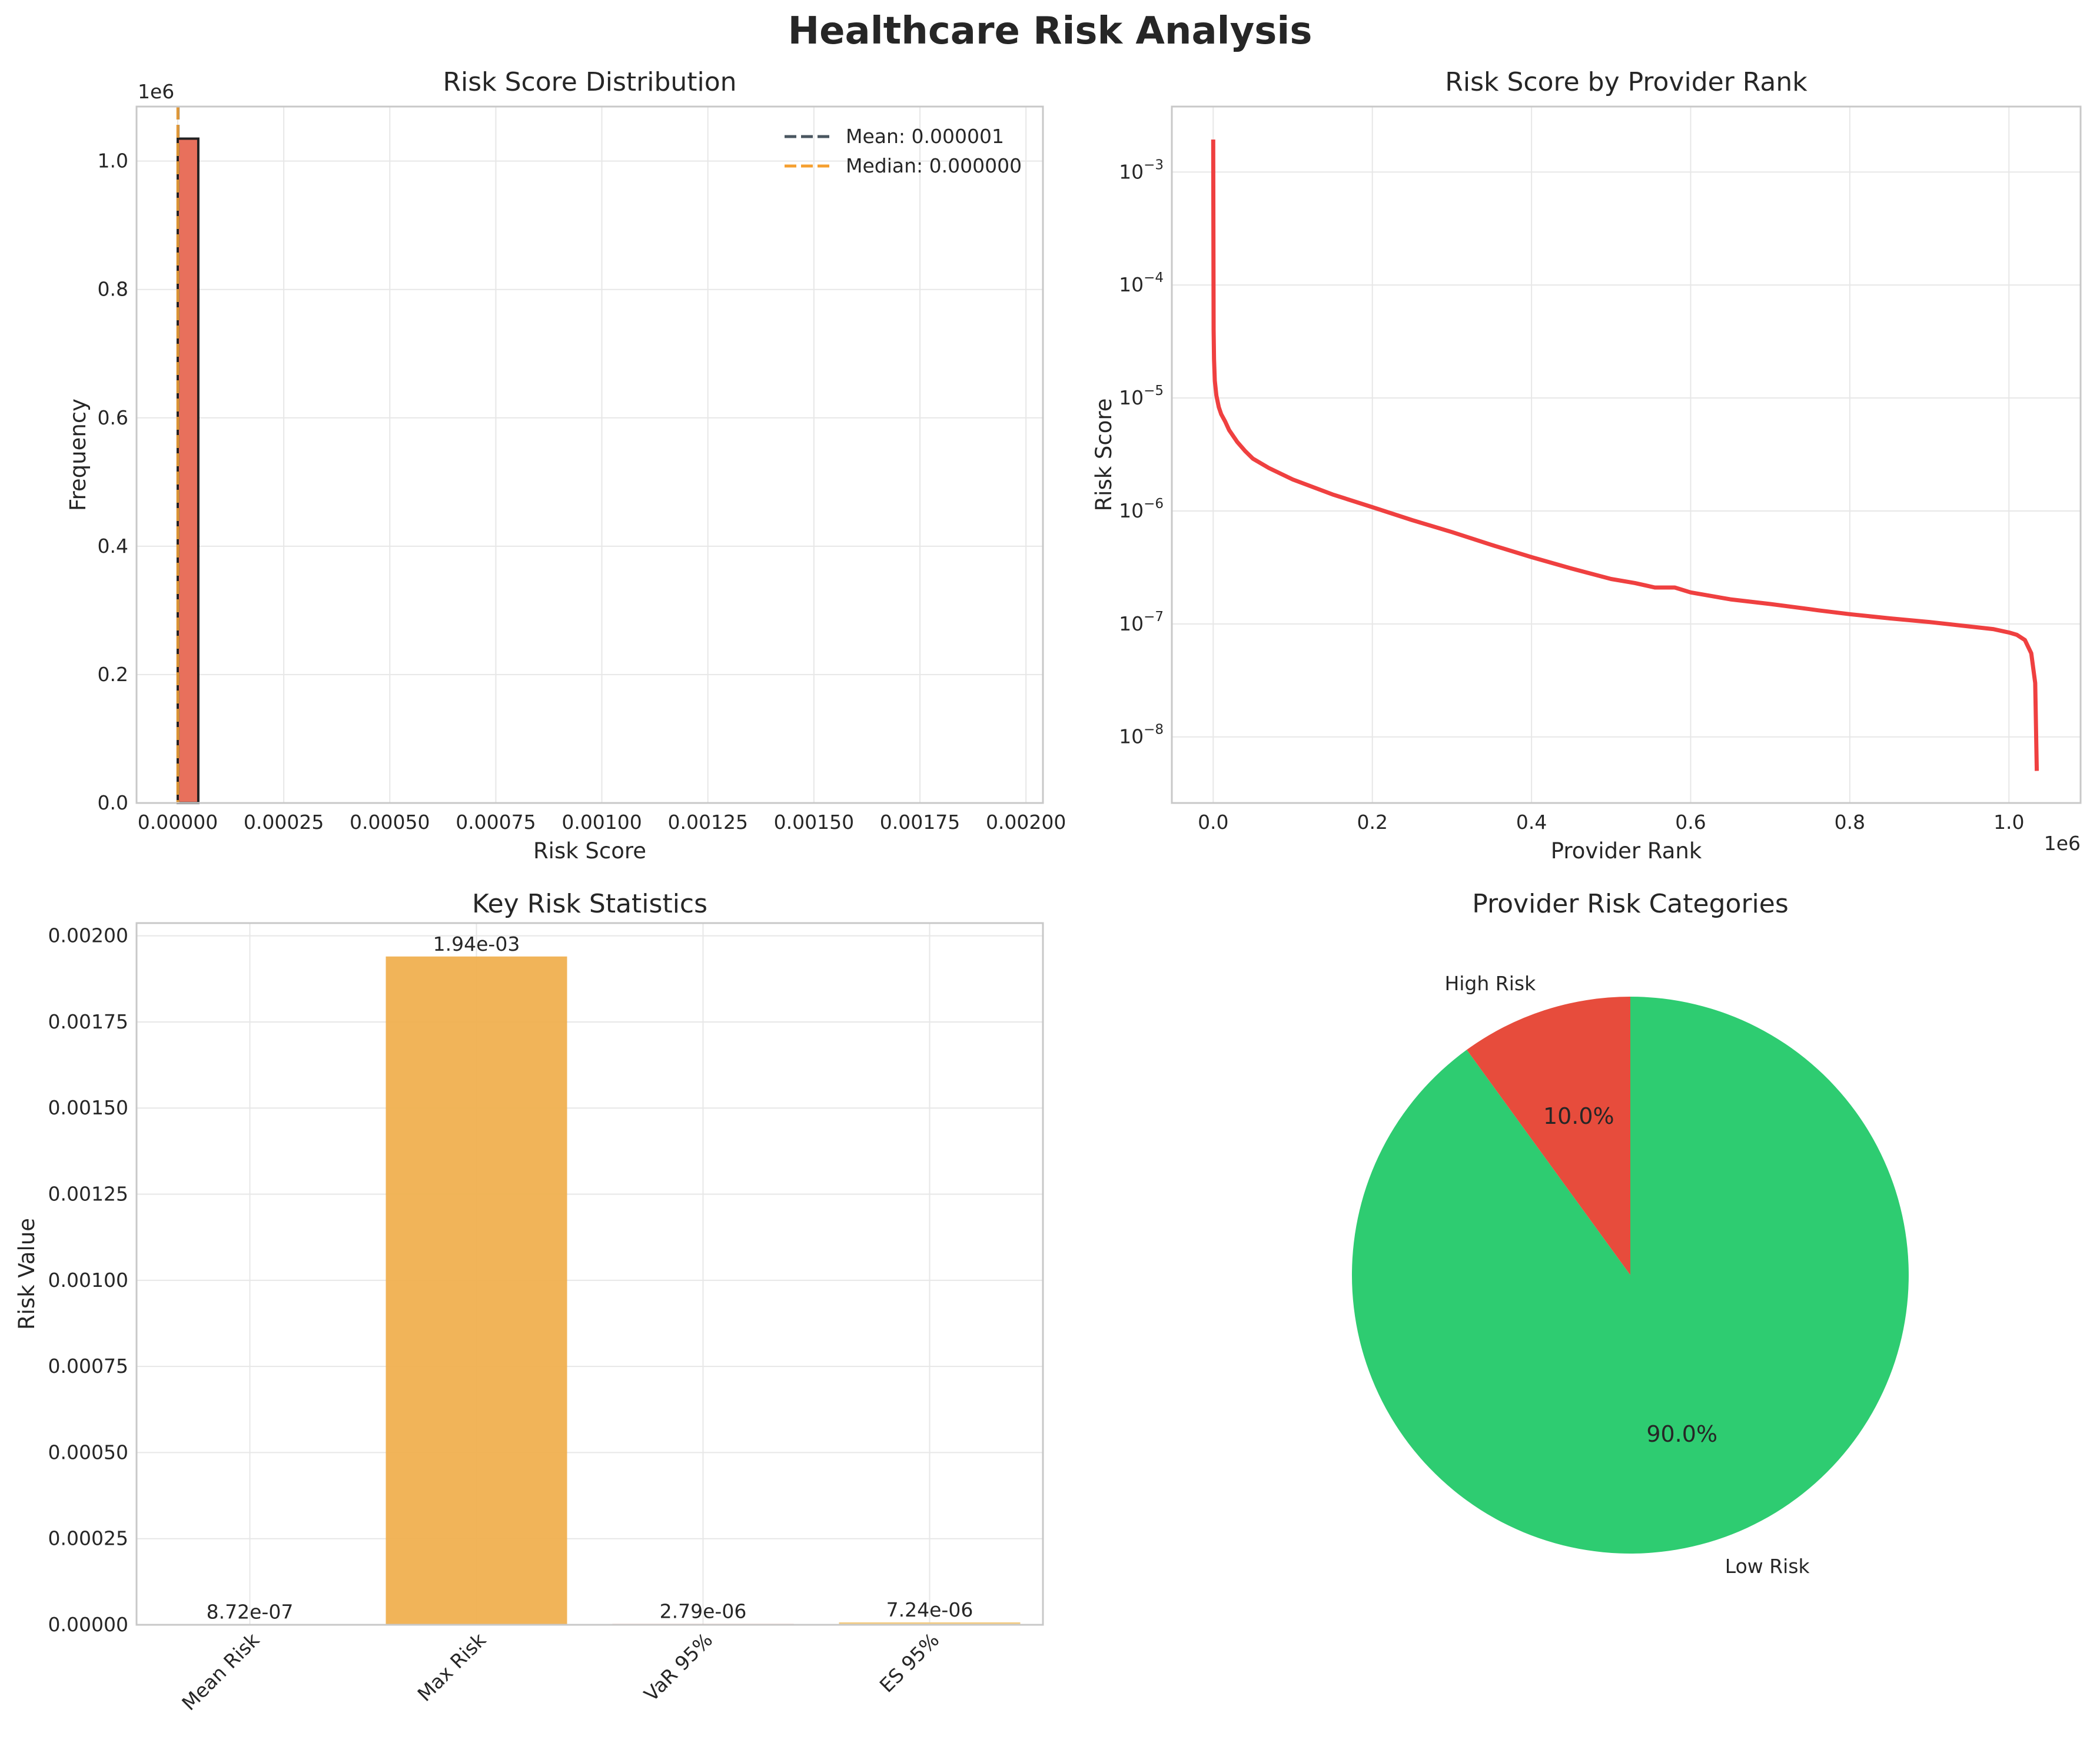 This screenshot has height=1739, width=2100. Describe the element at coordinates (1850, 823) in the screenshot. I see `x-tick-label: 0.8` at that location.